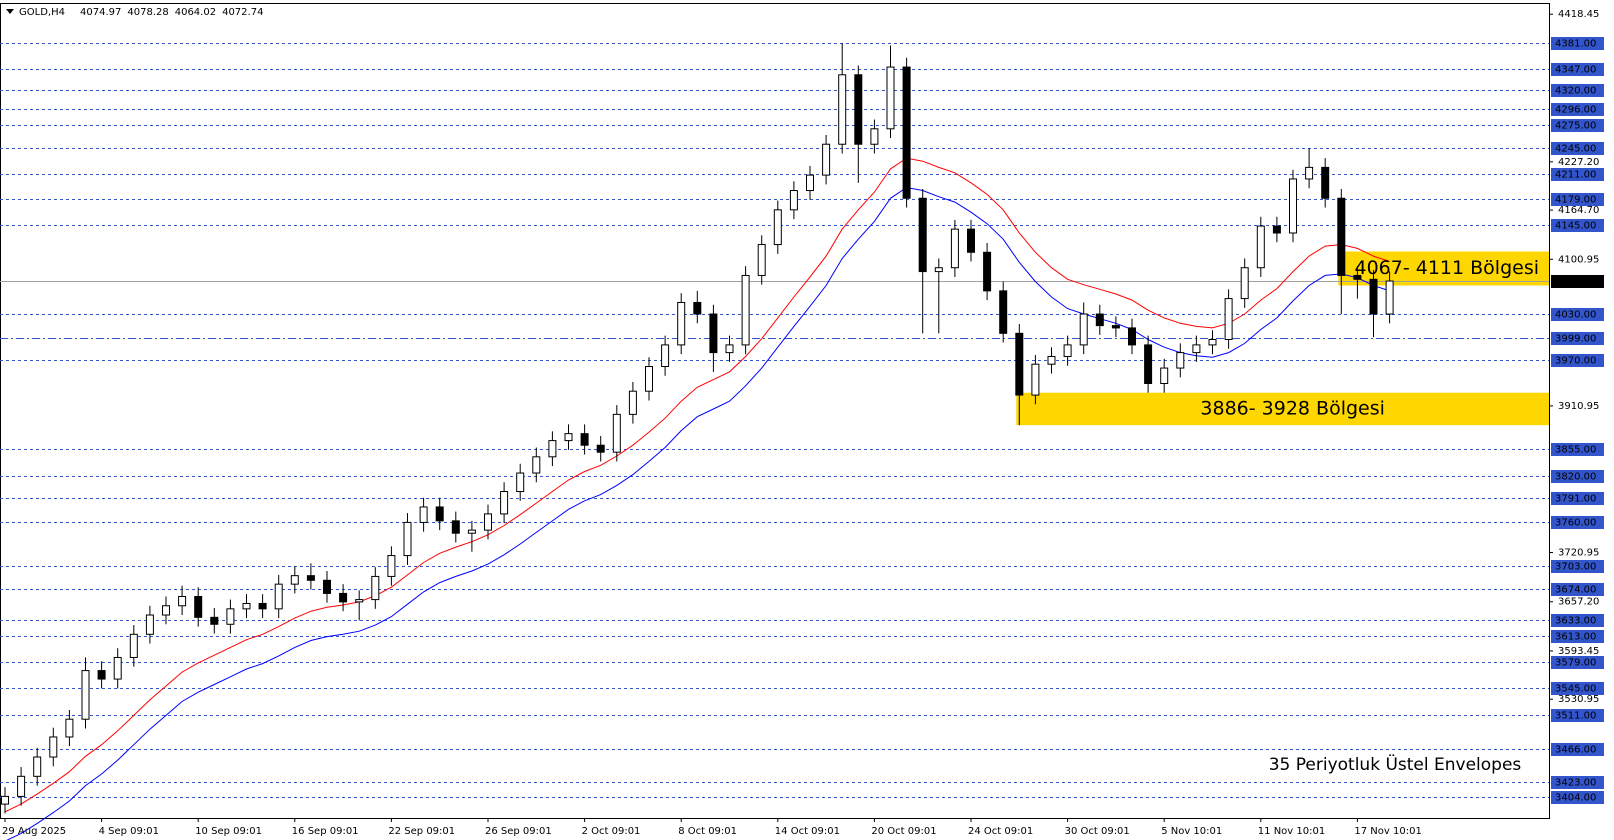 This screenshot has width=1614, height=840. What do you see at coordinates (1578, 406) in the screenshot?
I see `y-tick-label: 3910.95` at bounding box center [1578, 406].